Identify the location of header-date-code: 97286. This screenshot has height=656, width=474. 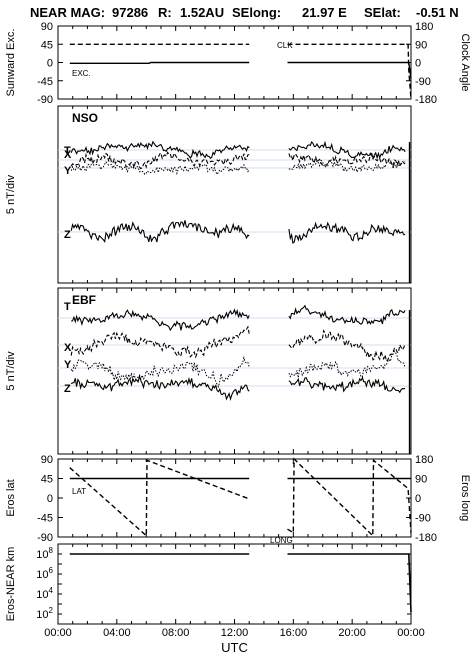
(130, 12).